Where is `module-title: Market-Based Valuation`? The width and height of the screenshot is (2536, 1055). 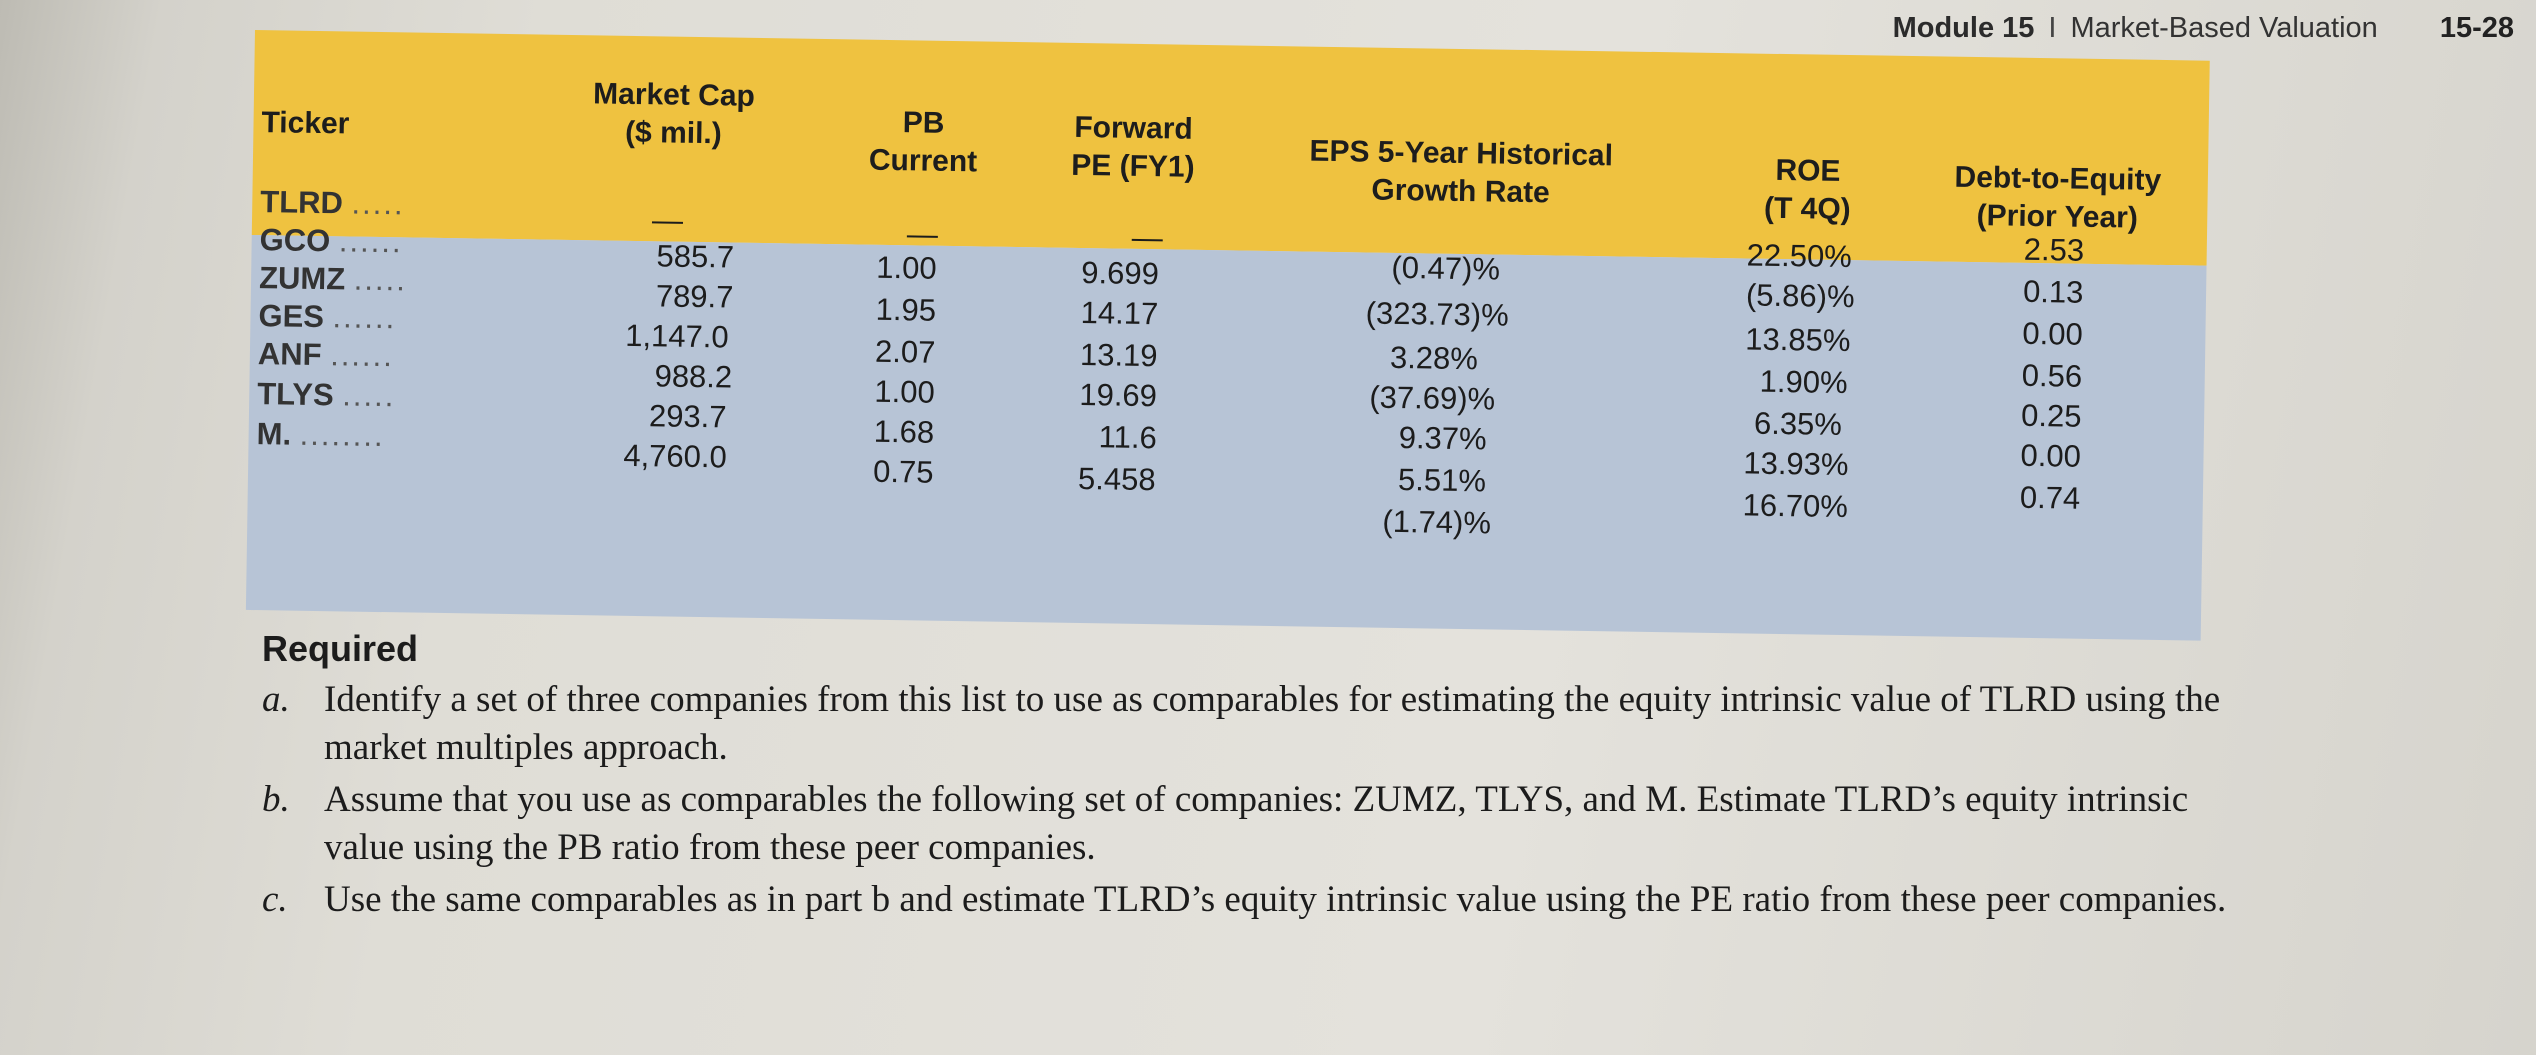
module-title: Market-Based Valuation is located at coordinates (2224, 27).